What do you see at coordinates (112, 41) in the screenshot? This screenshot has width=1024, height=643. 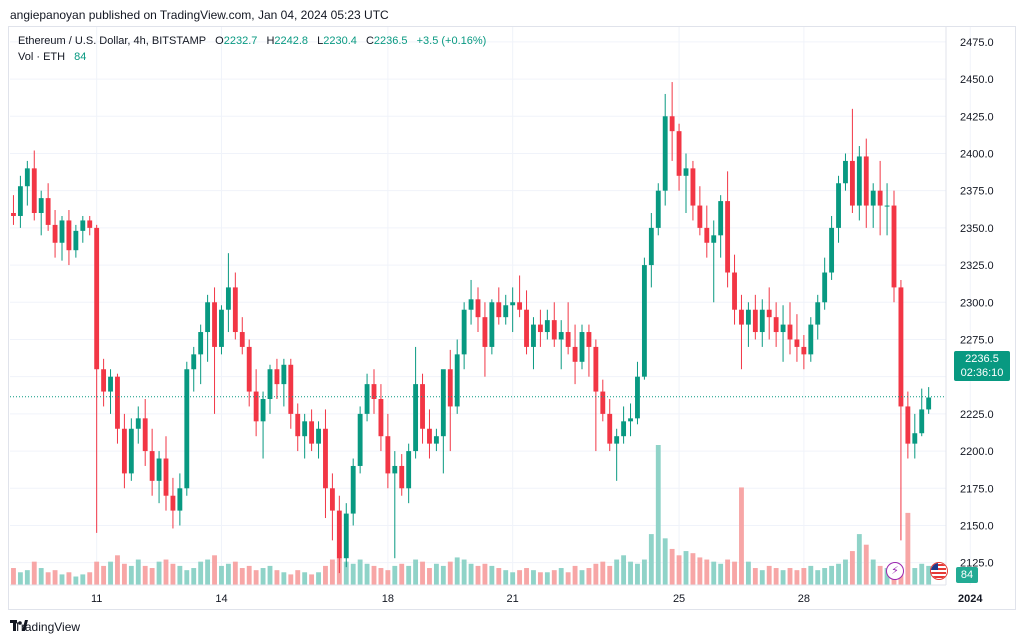 I see `legend-symbol: Ethereum / U.S. Dollar, 4h, BITSTAMP` at bounding box center [112, 41].